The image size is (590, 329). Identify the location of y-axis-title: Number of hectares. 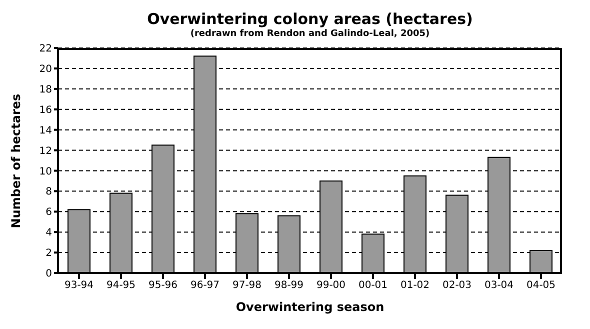
(16, 160).